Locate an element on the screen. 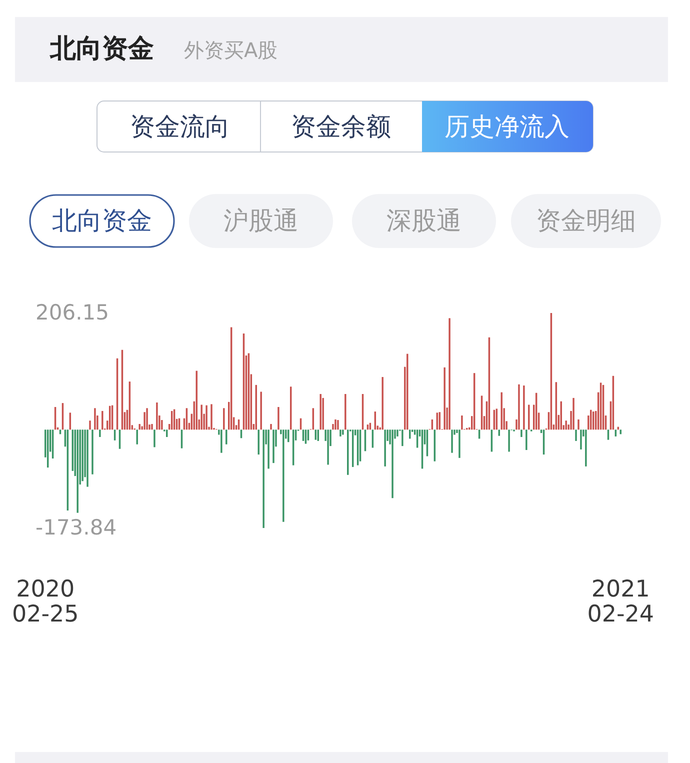 The image size is (690, 763). y-tick-label: 206.15 is located at coordinates (72, 312).